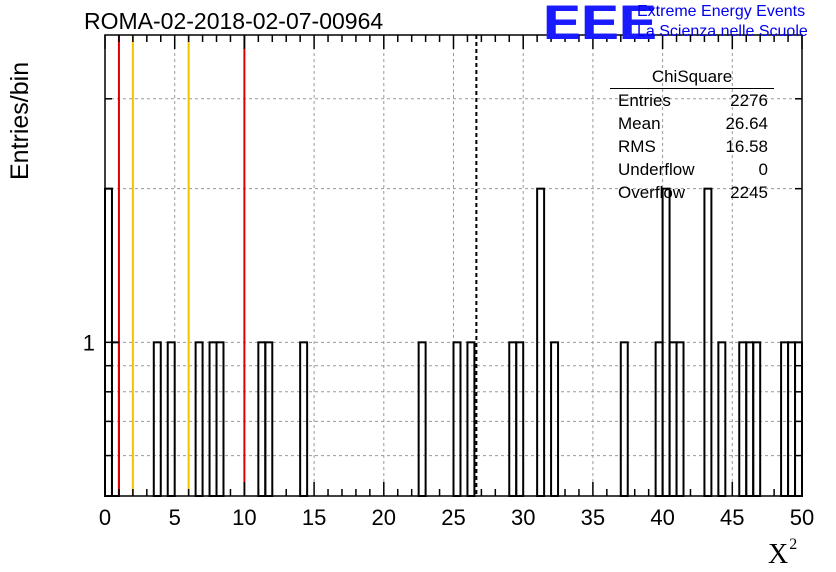 The image size is (836, 572). I want to click on stats-row-underflow: Underflow 0, so click(692, 169).